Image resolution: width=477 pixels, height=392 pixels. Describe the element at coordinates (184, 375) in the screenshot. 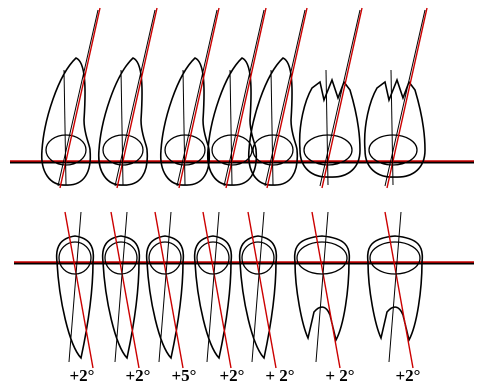

I see `angle-label: +5°` at that location.